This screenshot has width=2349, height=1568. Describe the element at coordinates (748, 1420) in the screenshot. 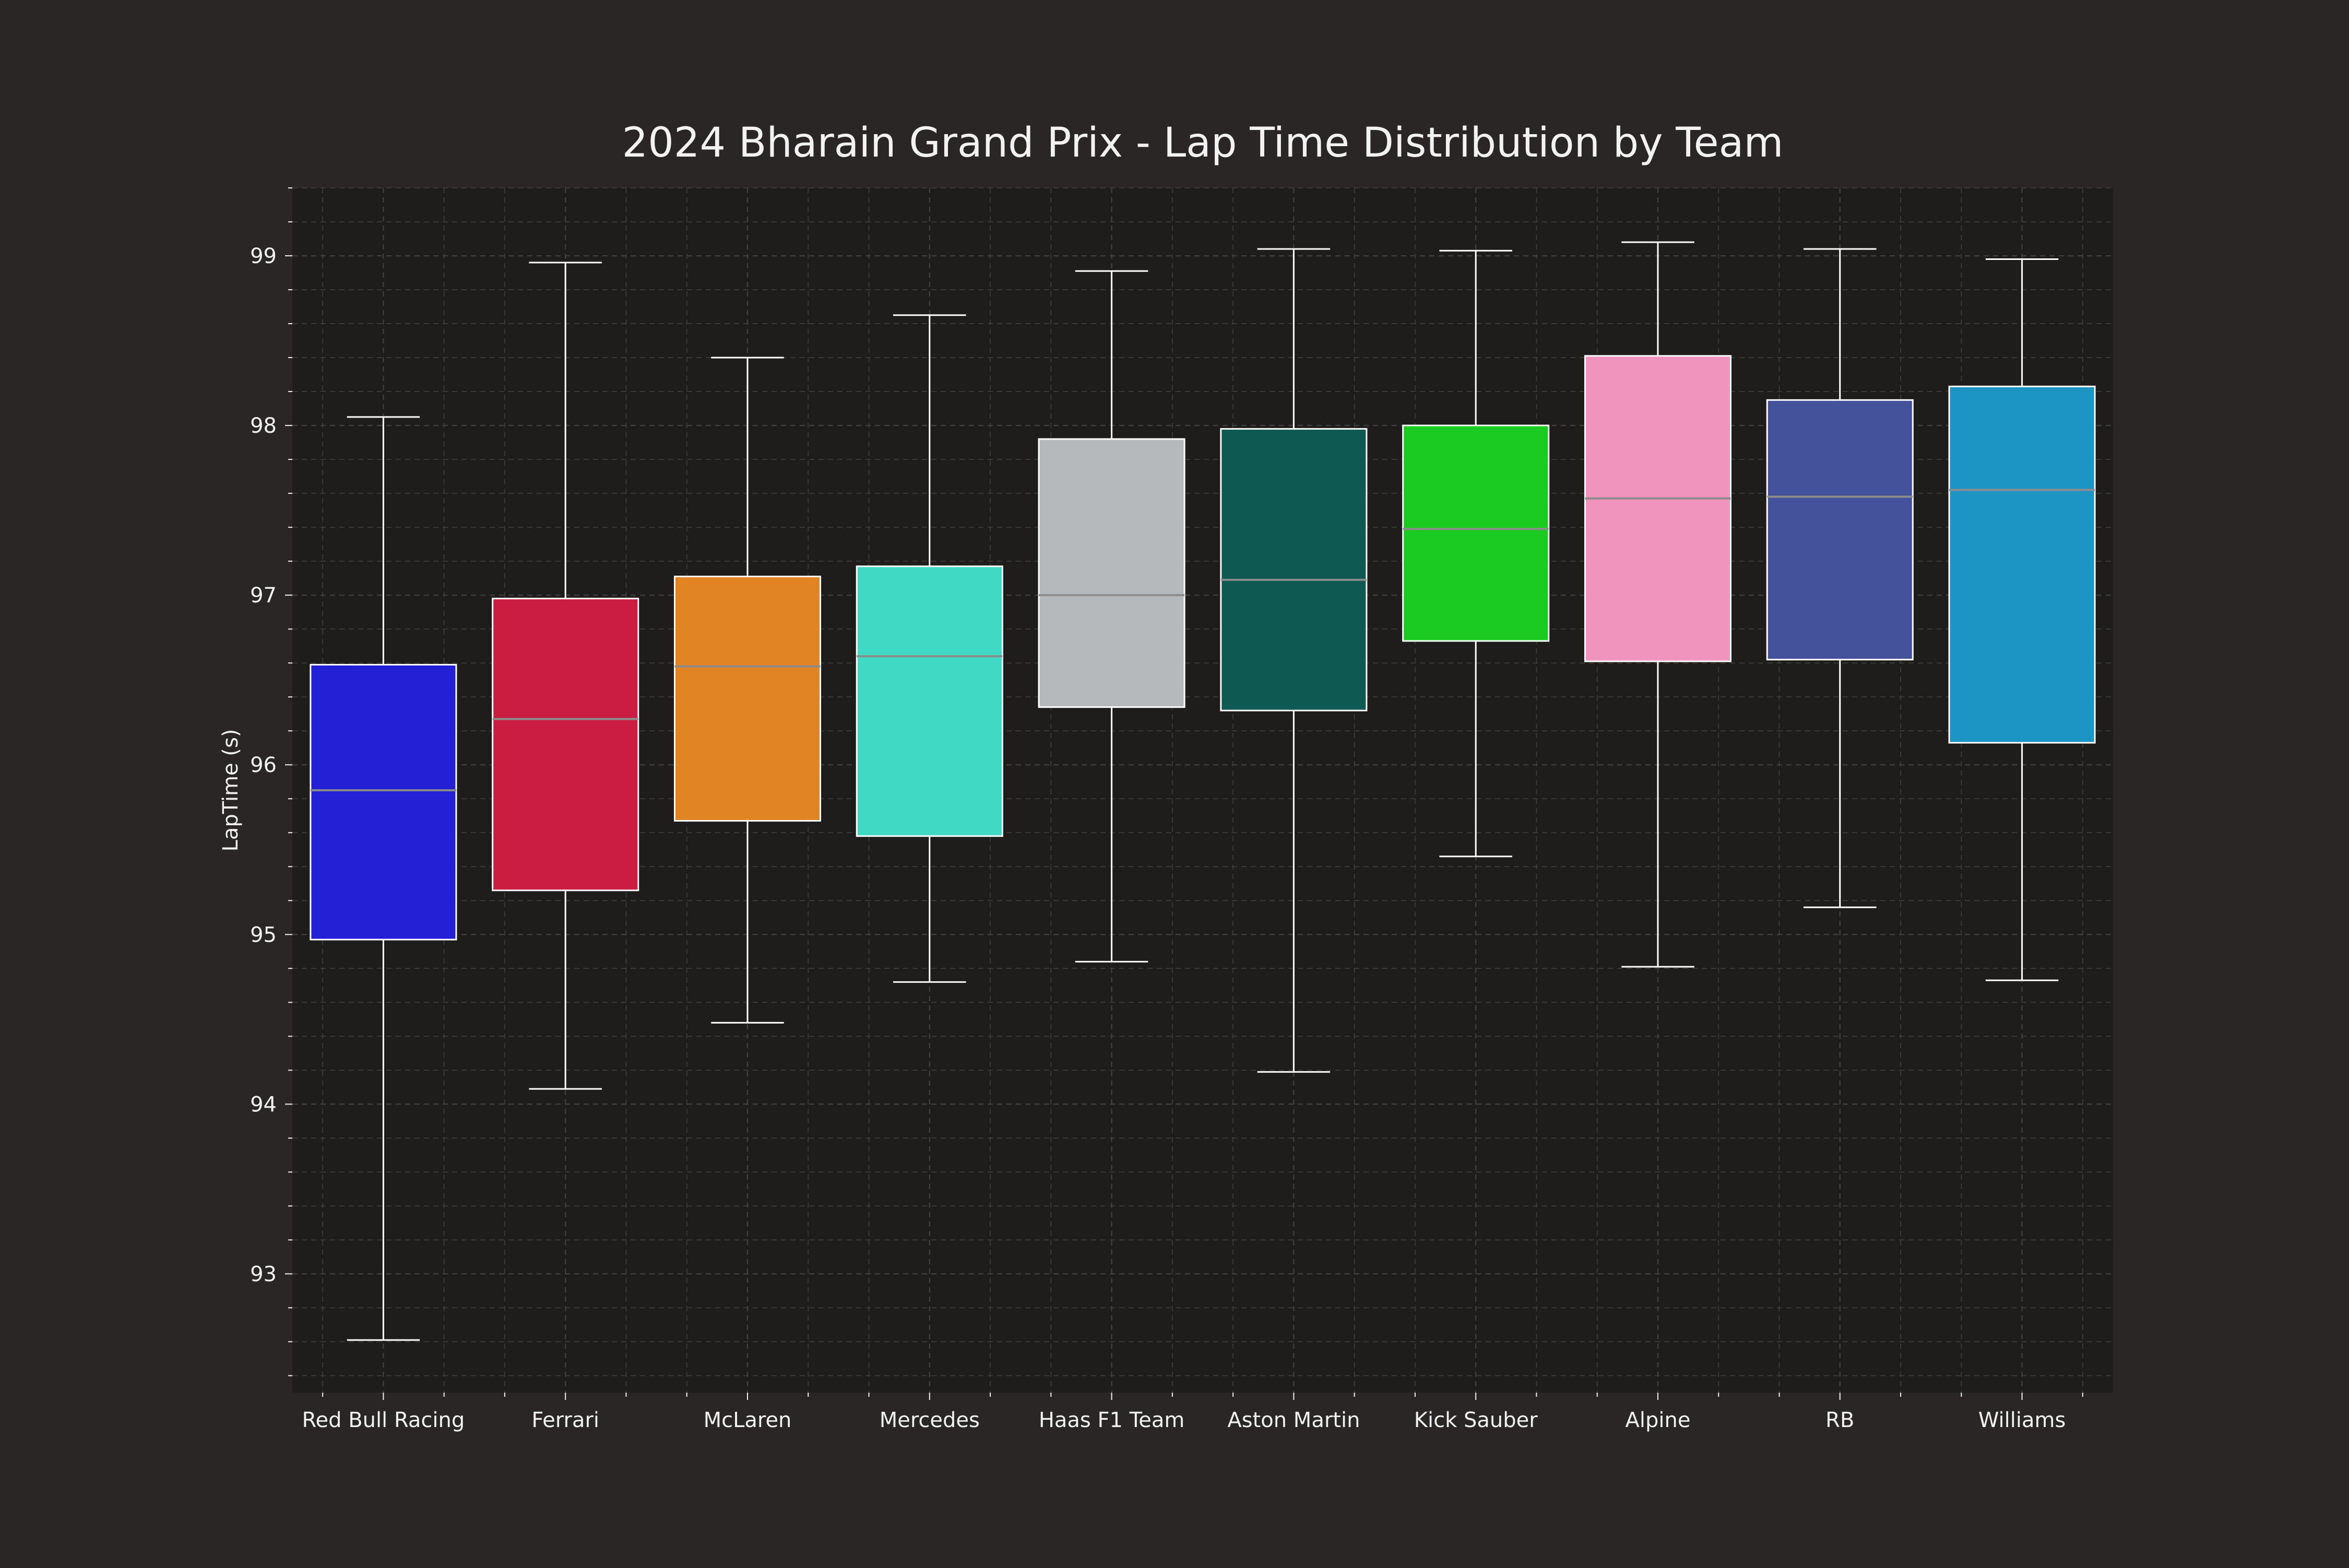

I see `x-tick-label: McLaren` at that location.